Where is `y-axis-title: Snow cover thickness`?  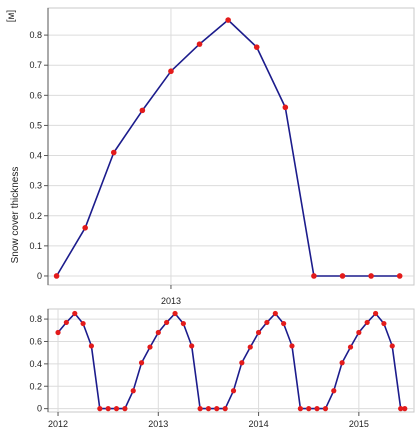
y-axis-title: Snow cover thickness is located at coordinates (15, 215).